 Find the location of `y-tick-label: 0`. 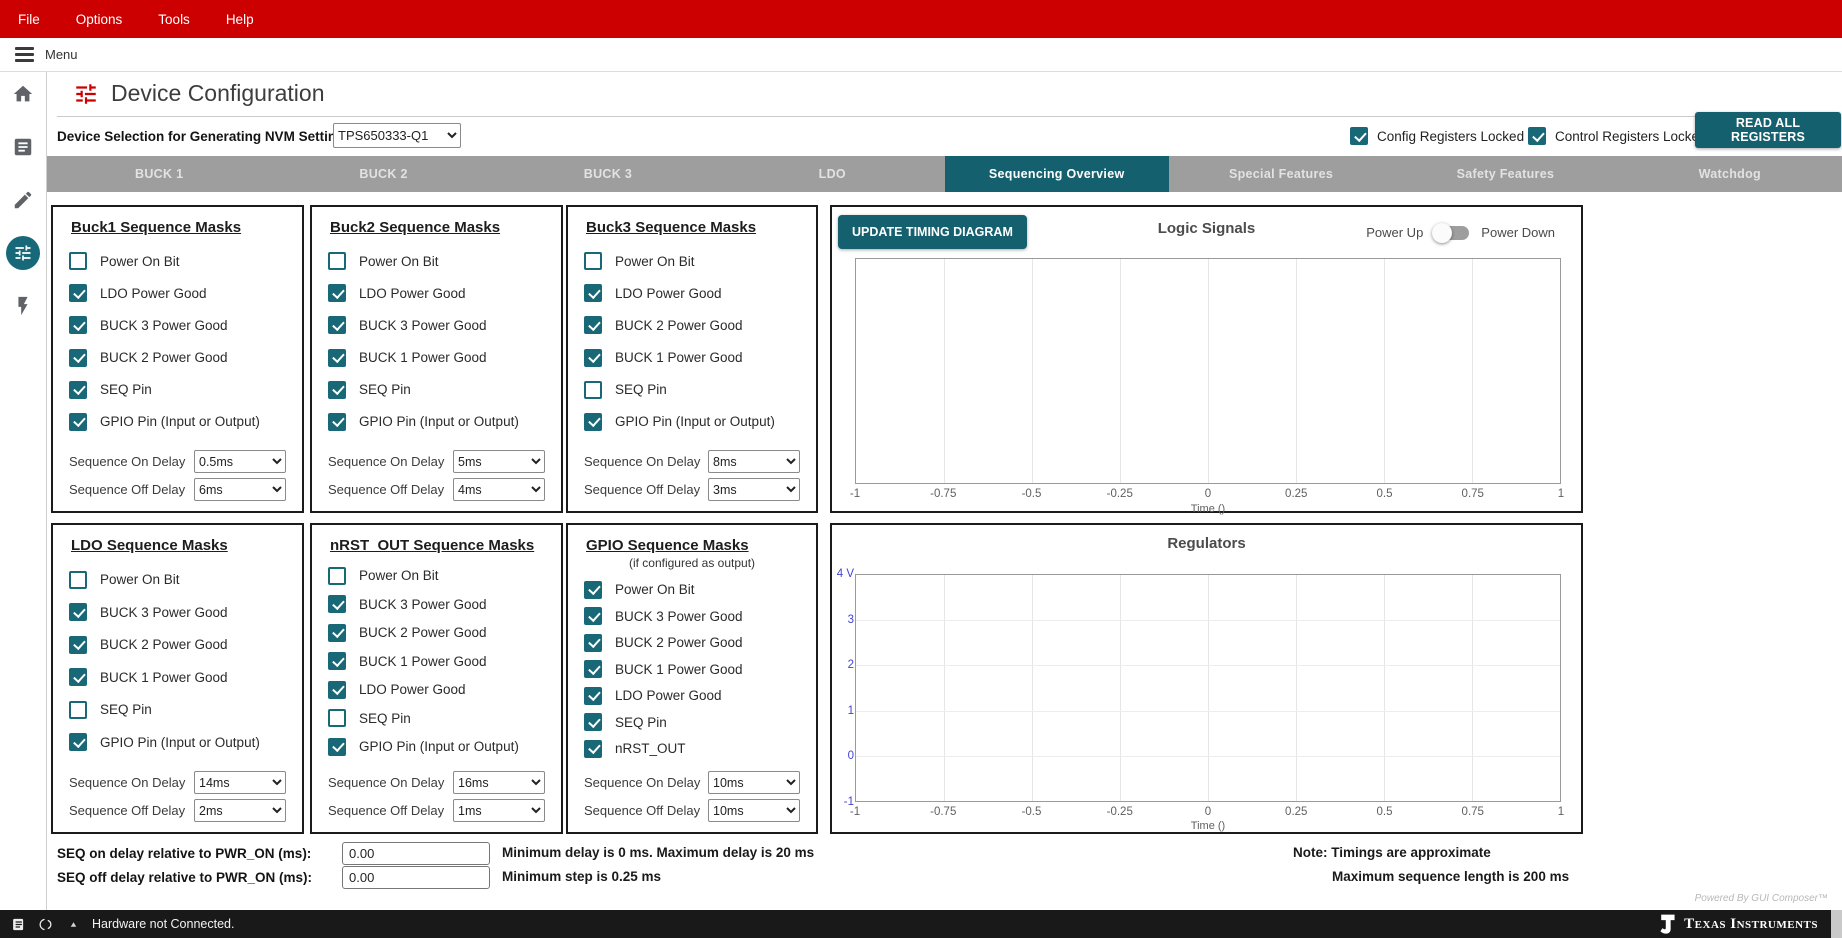

y-tick-label: 0 is located at coordinates (850, 756).